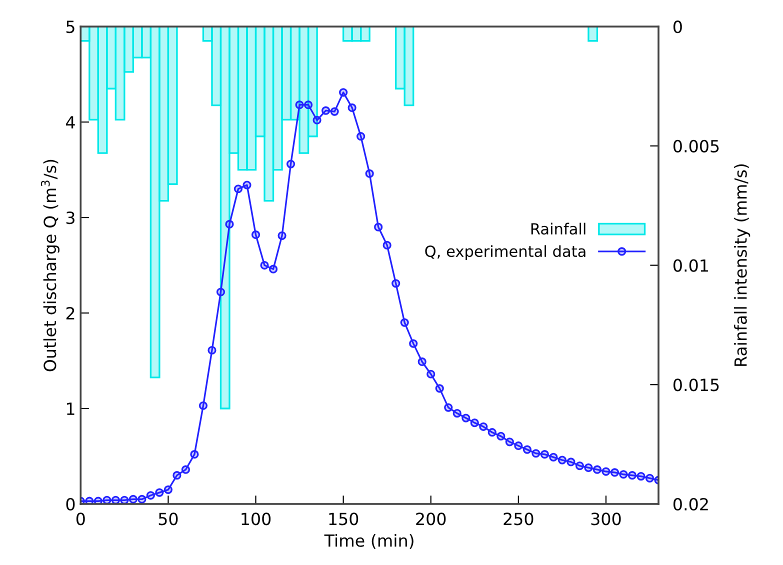 The height and width of the screenshot is (565, 783). Describe the element at coordinates (690, 504) in the screenshot. I see `y2-tick-label: 0.02` at that location.